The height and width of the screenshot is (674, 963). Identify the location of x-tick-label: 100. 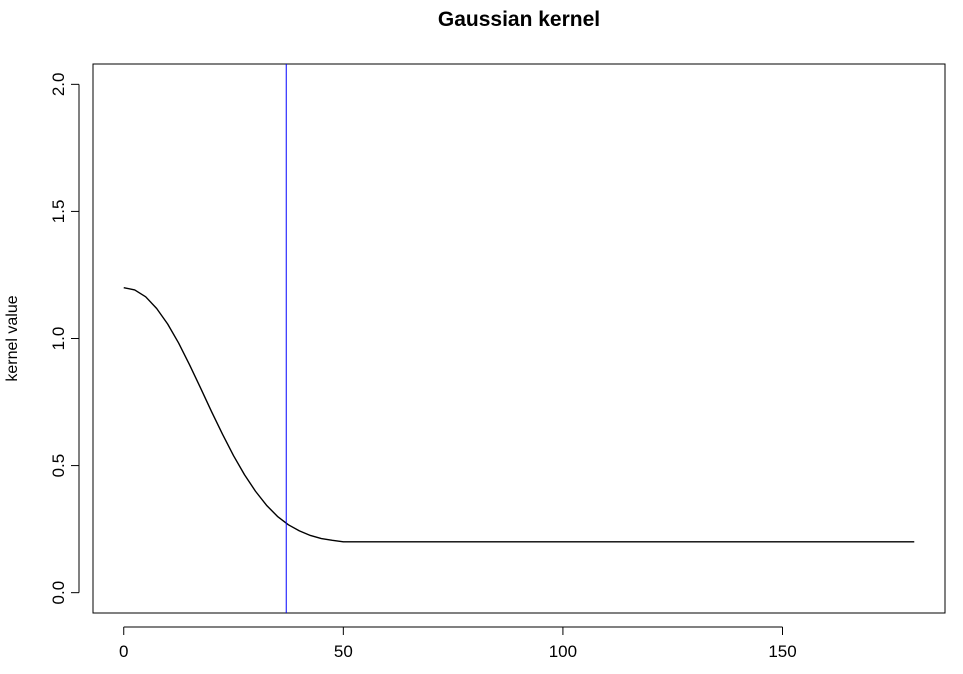
(563, 651).